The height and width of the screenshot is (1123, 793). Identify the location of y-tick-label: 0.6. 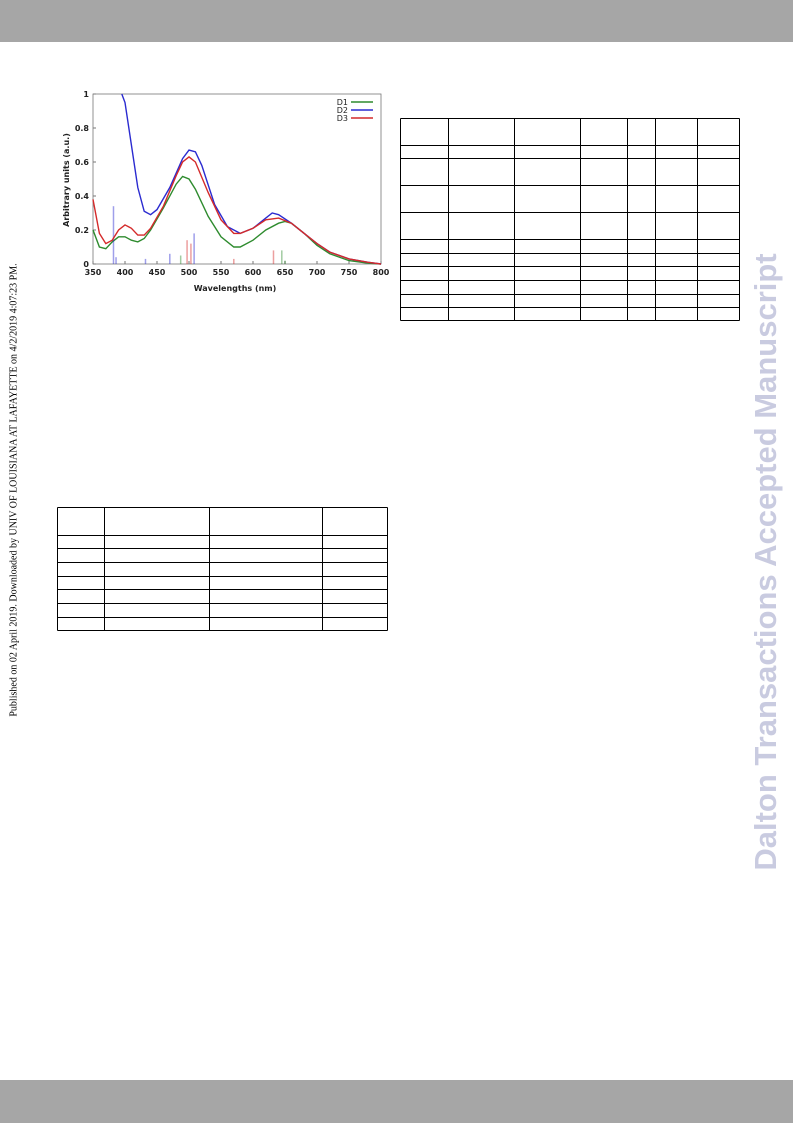
(82, 162).